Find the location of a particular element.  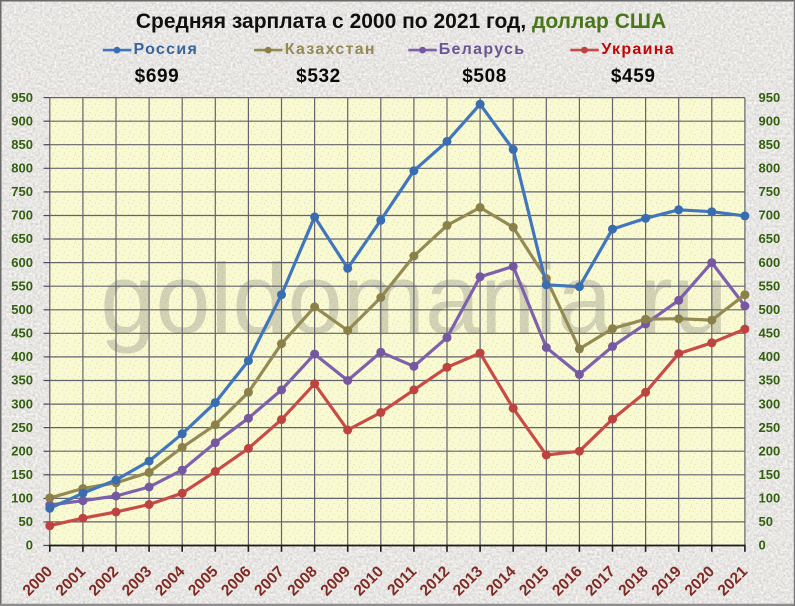

svg-text: $699 is located at coordinates (157, 76).